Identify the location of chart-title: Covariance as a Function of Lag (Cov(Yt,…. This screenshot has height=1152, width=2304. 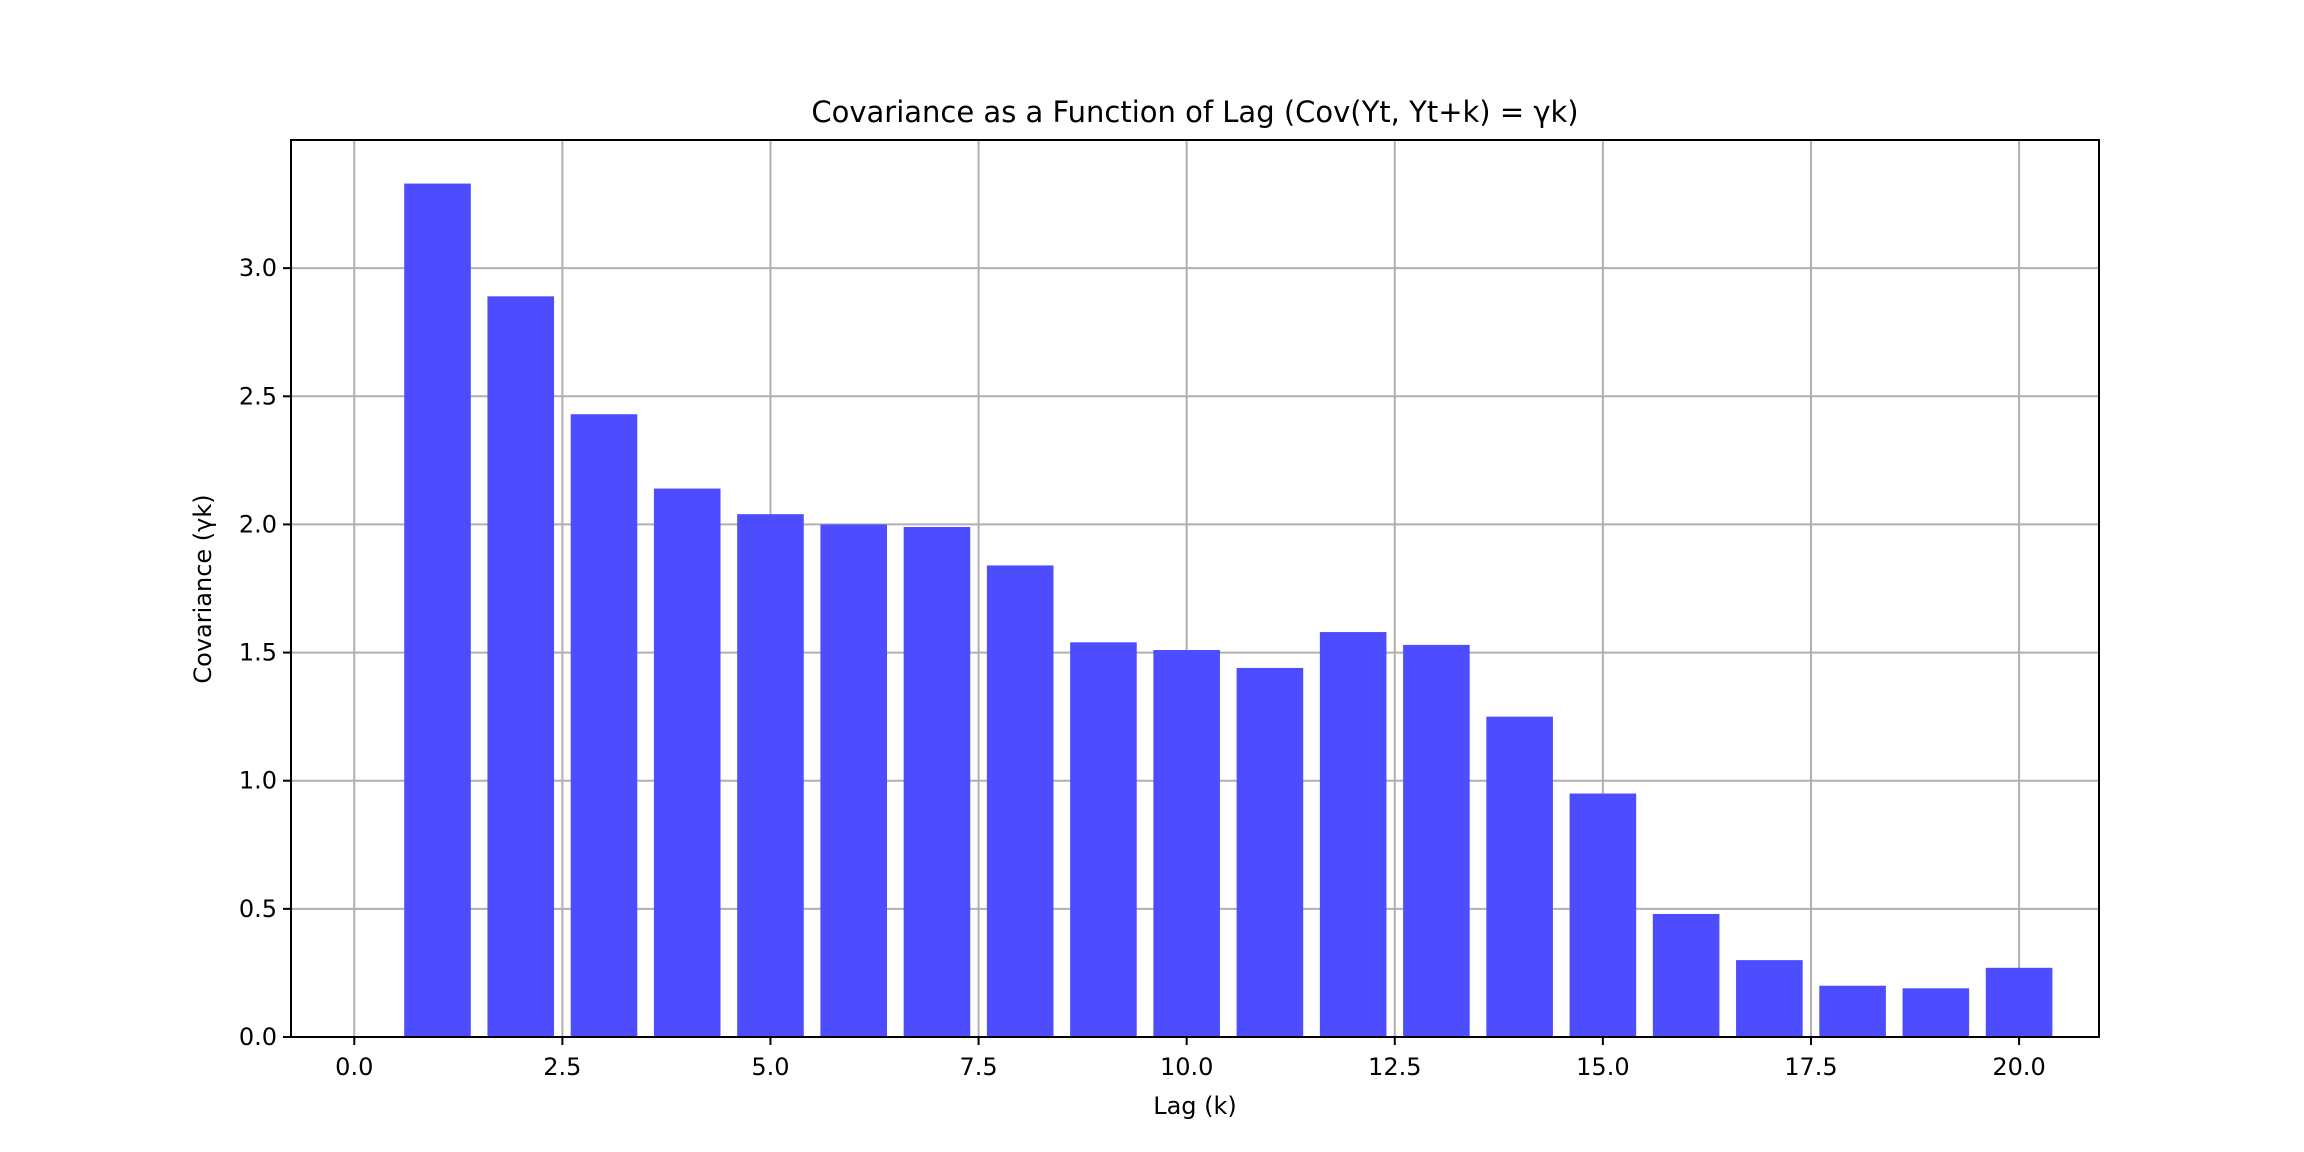
(1194, 112).